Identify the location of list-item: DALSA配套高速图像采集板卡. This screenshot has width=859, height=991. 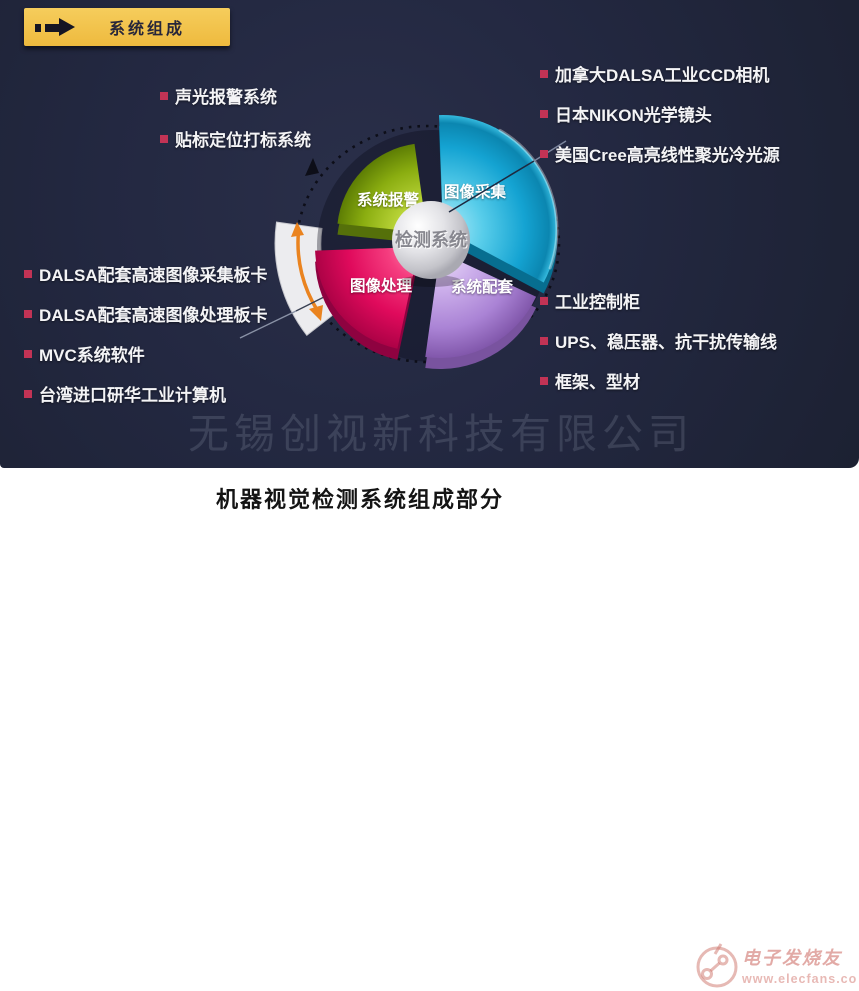
(146, 273).